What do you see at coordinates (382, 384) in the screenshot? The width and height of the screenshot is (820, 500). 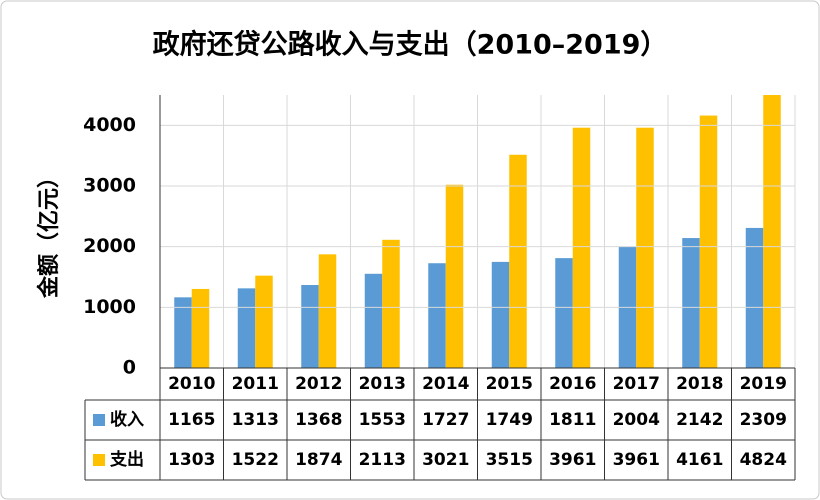 I see `x-tick-label: 2013` at bounding box center [382, 384].